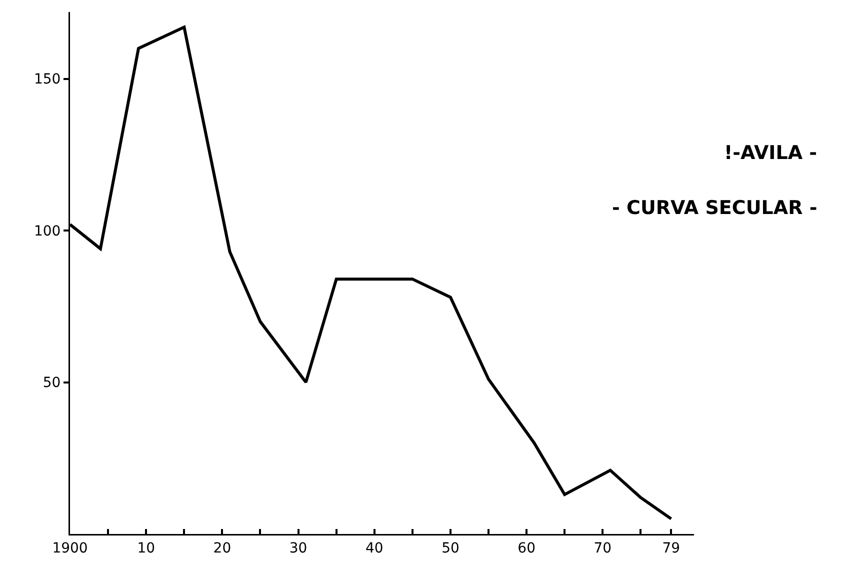 Image resolution: width=844 pixels, height=569 pixels. Describe the element at coordinates (374, 548) in the screenshot. I see `x-tick-label: 40` at that location.